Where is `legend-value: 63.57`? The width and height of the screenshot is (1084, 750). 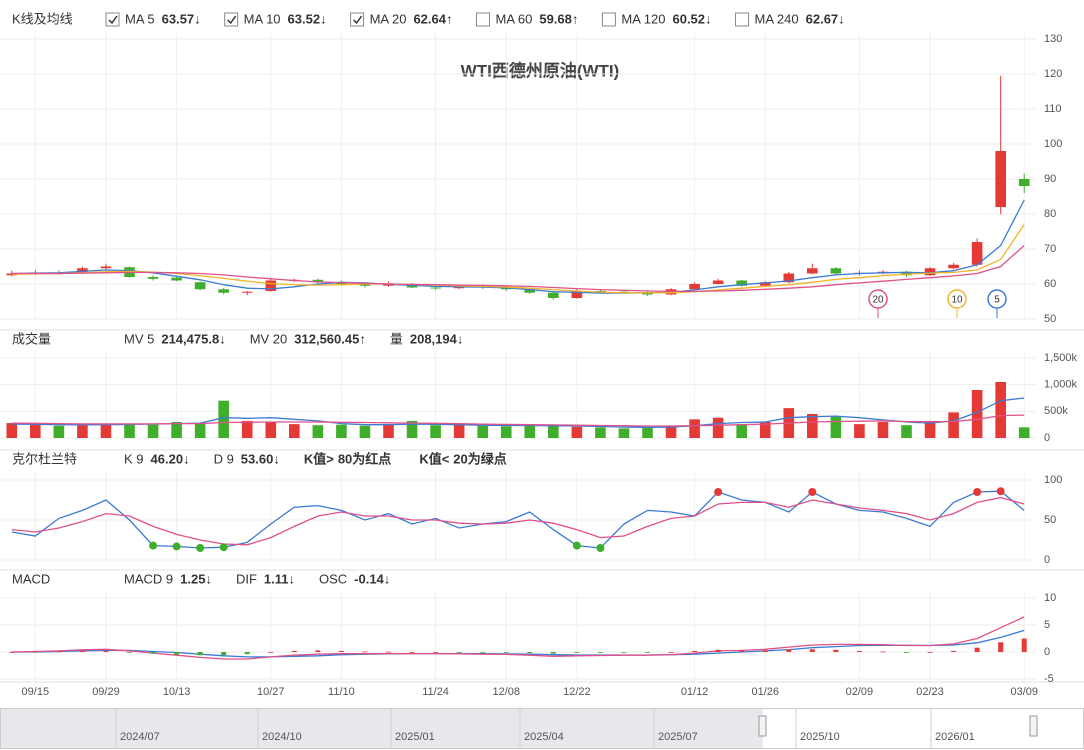
legend-value: 63.57 is located at coordinates (178, 18).